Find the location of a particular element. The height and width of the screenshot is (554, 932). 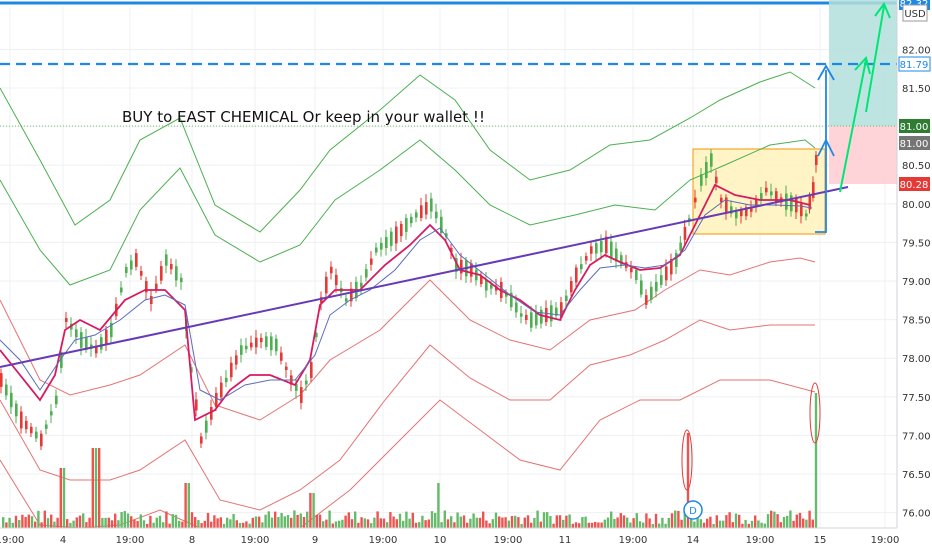

price-tick-label: 77.50 is located at coordinates (916, 398).